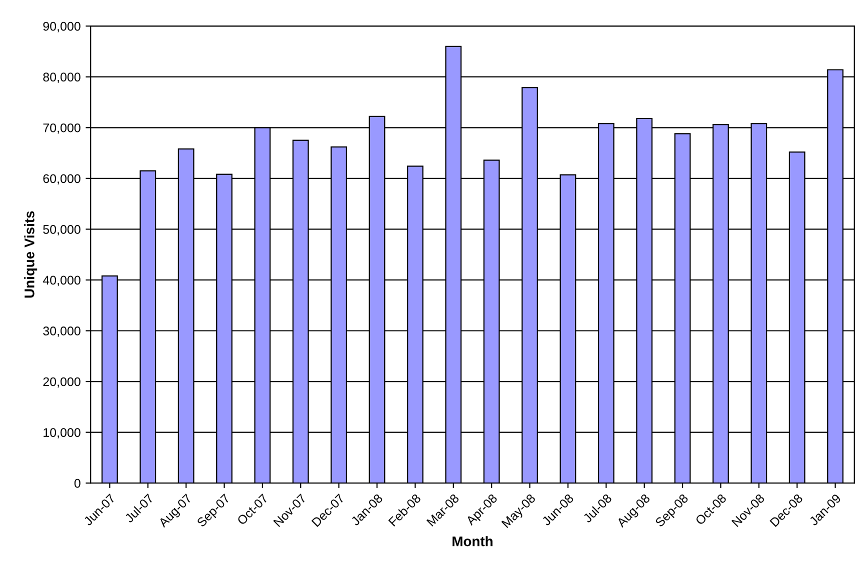 The width and height of the screenshot is (863, 567). I want to click on y-tick-label: 60,000, so click(61, 179).